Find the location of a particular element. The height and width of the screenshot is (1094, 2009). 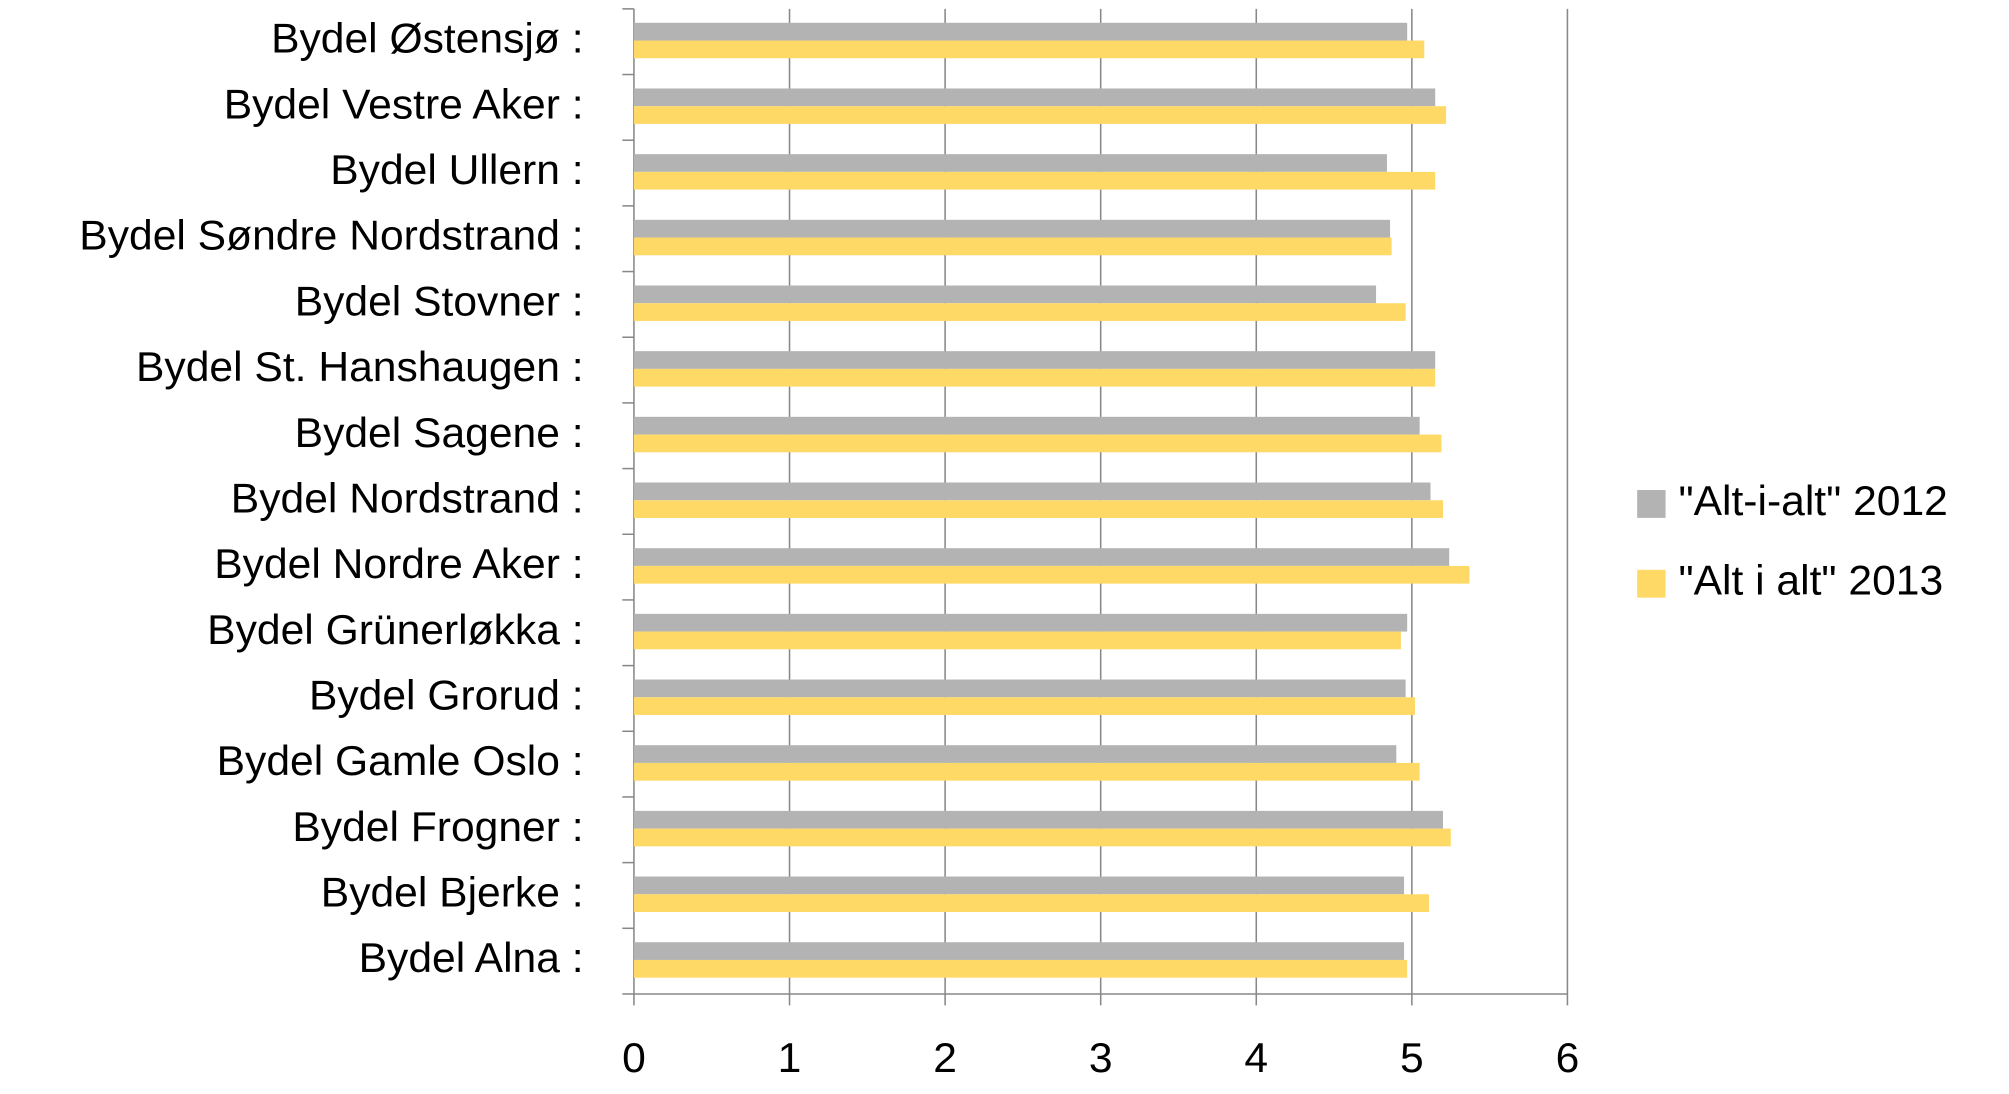

y-tick-label: Bydel Ullern : is located at coordinates (456, 169).